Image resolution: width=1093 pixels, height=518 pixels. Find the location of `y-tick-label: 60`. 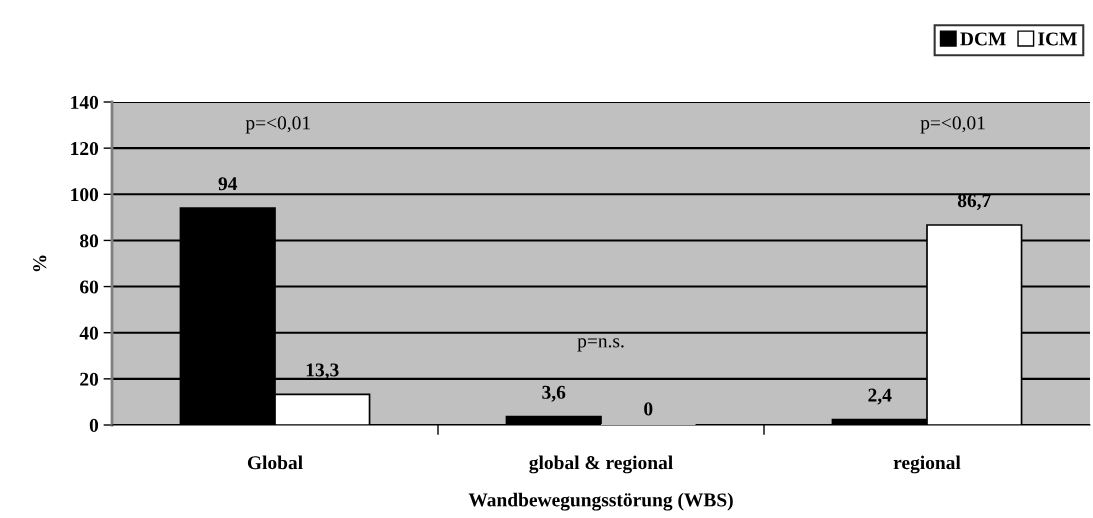

y-tick-label: 60 is located at coordinates (89, 287).